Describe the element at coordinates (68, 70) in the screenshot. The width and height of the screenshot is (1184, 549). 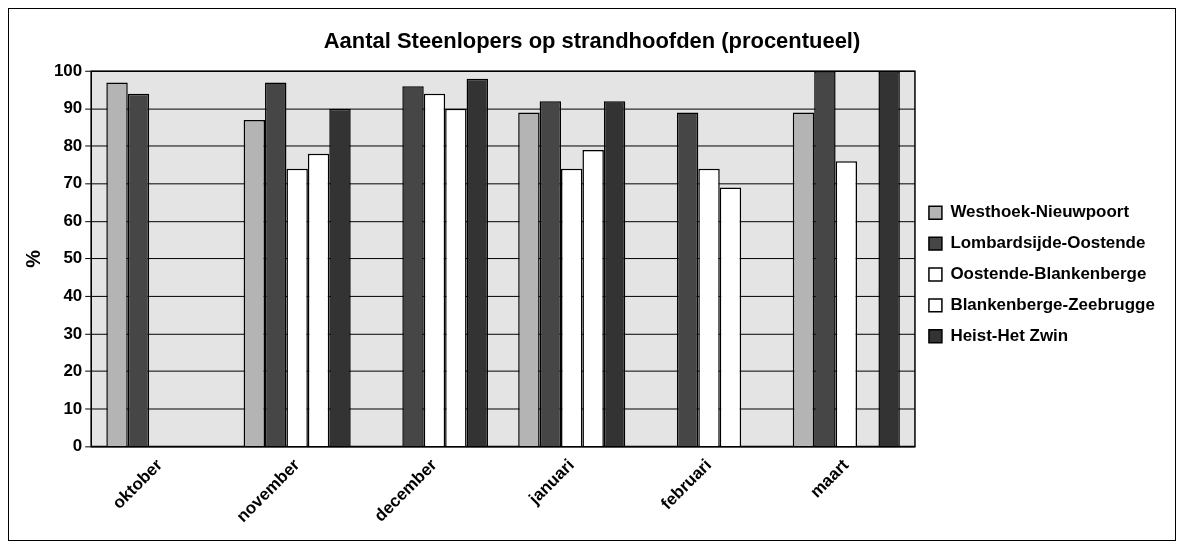
I see `y-tick-label: 100` at that location.